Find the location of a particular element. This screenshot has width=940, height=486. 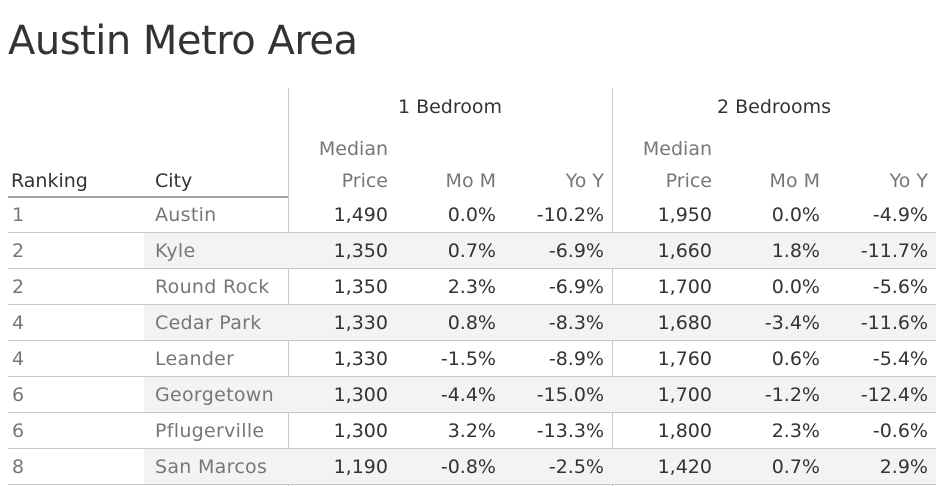

cell-1br-mom: -0.8% is located at coordinates (468, 467).